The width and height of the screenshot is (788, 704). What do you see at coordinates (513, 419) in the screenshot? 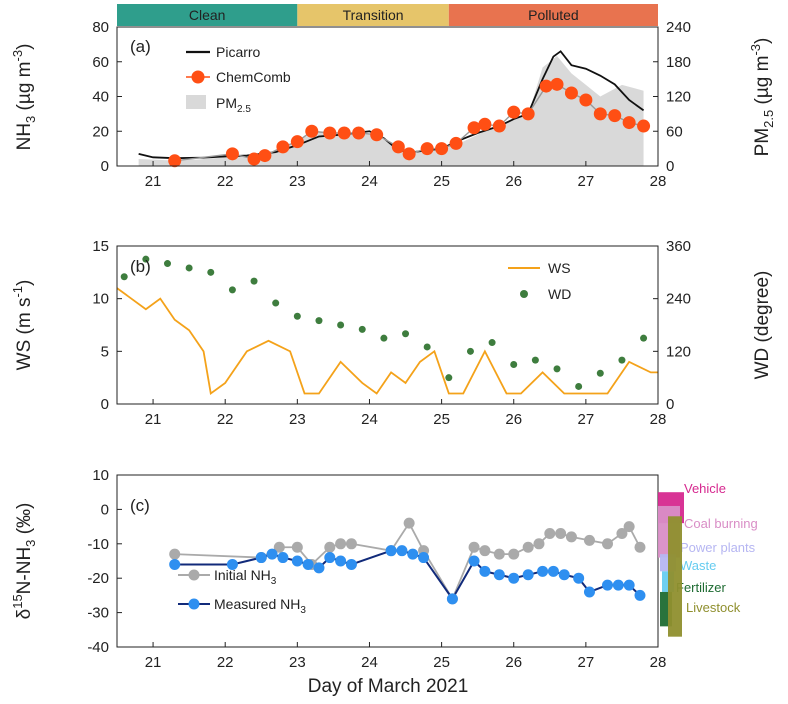
I see `panel-b-xtick-label-26: 26` at bounding box center [513, 419].